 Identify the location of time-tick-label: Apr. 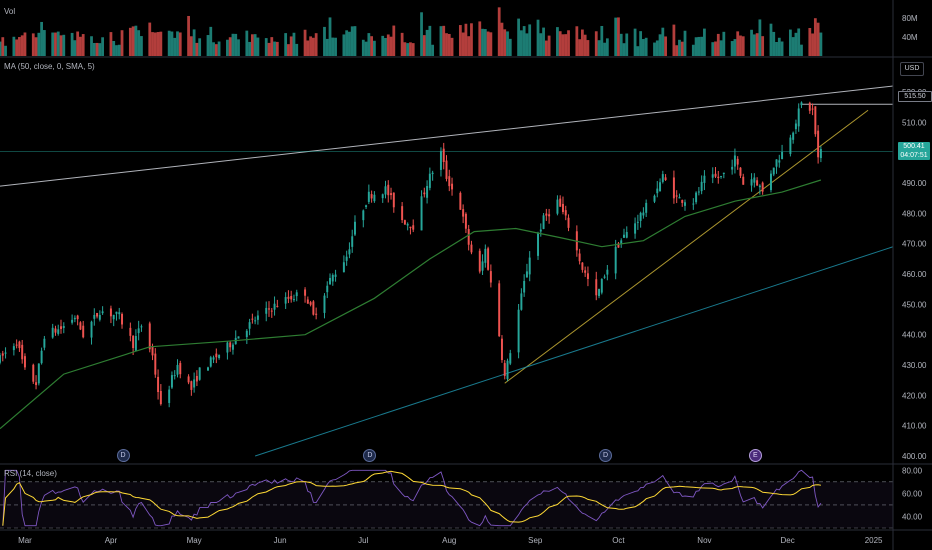
(111, 540).